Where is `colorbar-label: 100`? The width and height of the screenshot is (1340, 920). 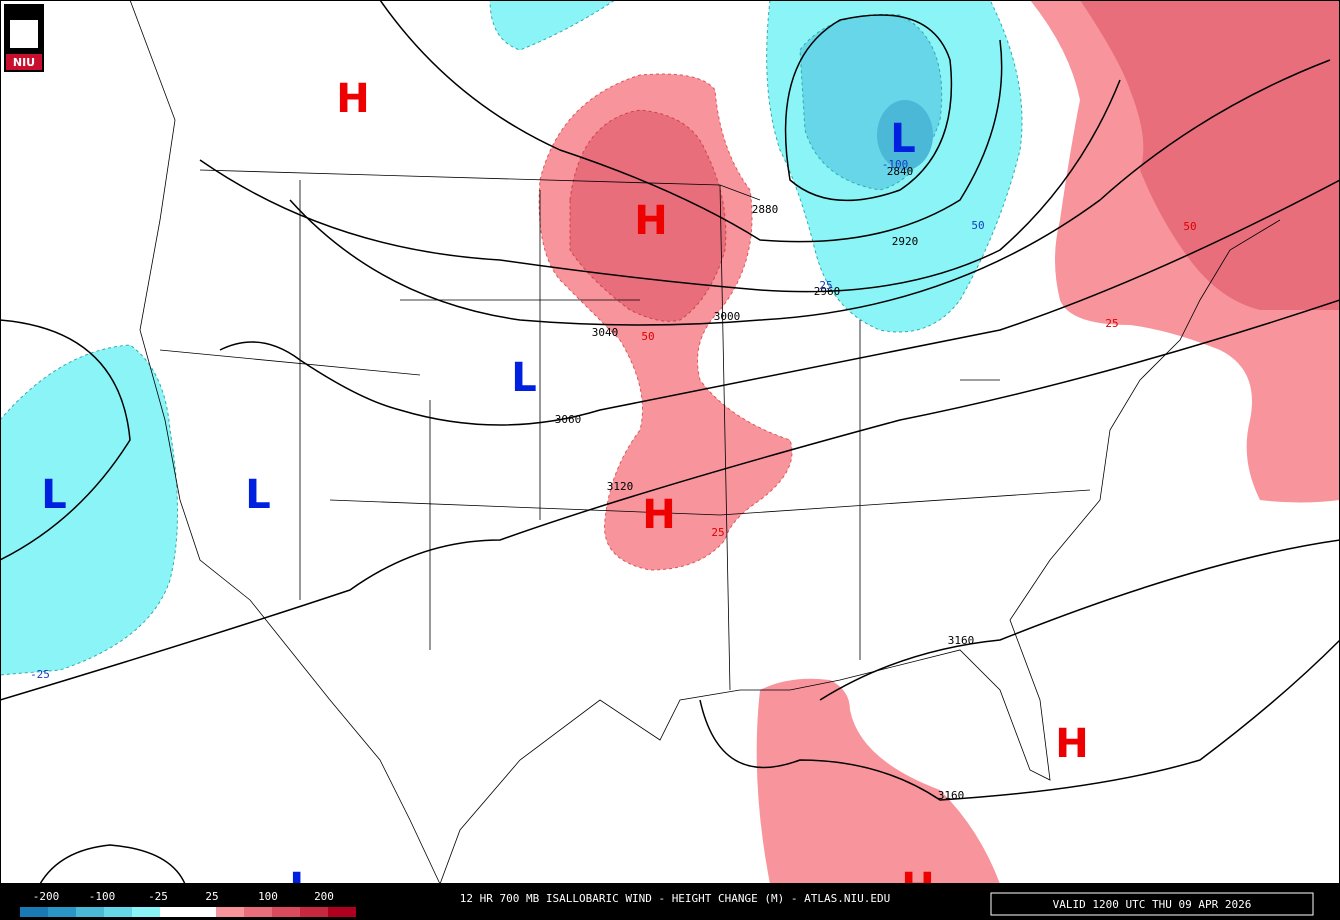 colorbar-label: 100 is located at coordinates (268, 896).